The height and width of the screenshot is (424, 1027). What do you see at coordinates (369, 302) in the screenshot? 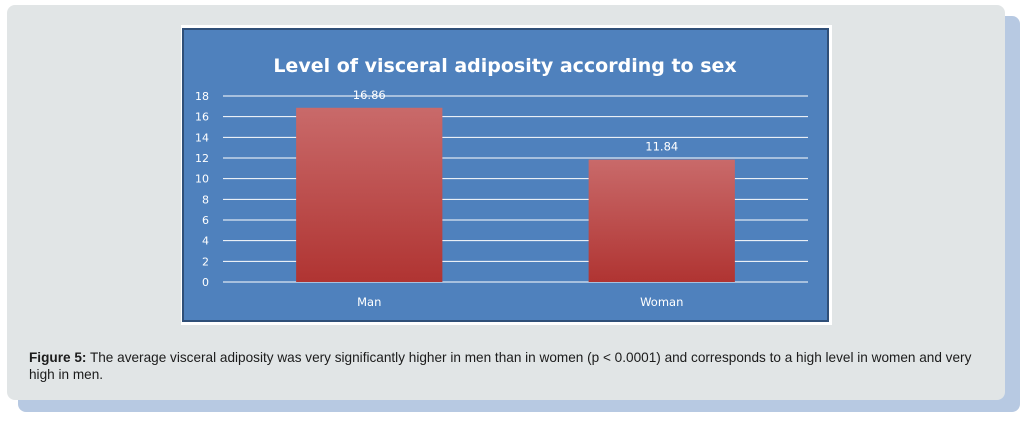
I see `x-tick-label-man: Man` at bounding box center [369, 302].